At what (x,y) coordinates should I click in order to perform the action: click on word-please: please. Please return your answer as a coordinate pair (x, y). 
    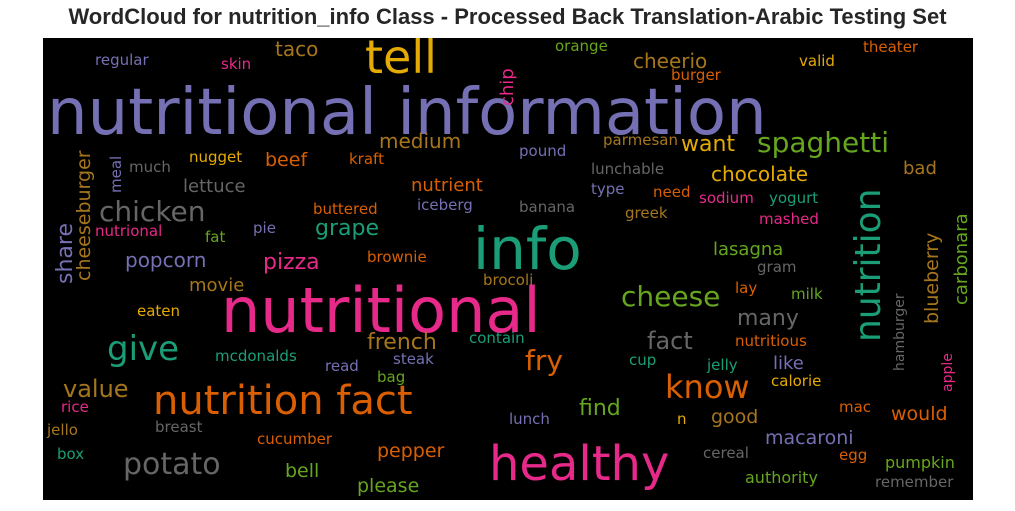
    Looking at the image, I should click on (388, 486).